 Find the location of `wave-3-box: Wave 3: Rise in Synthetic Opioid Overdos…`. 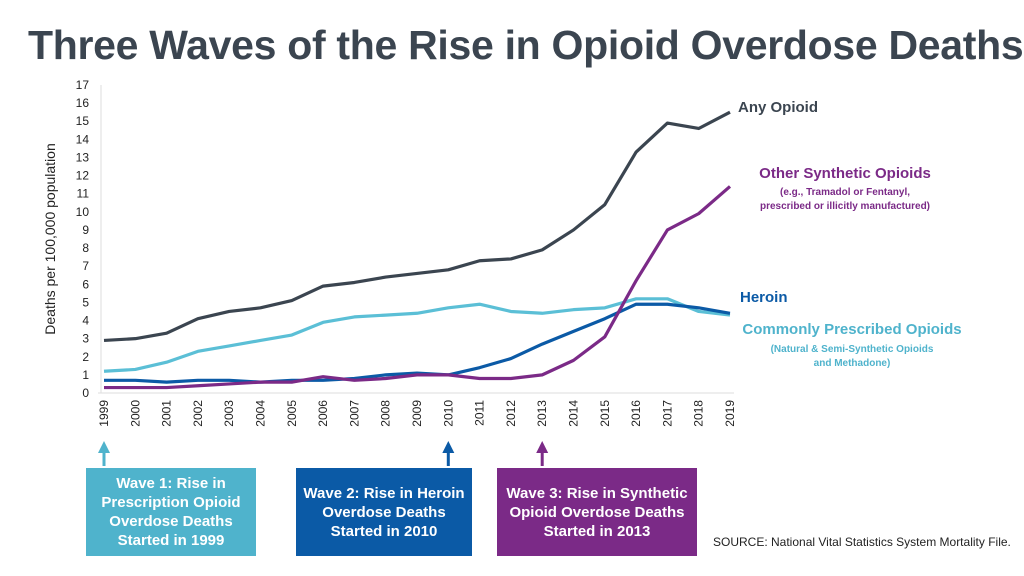

wave-3-box: Wave 3: Rise in Synthetic Opioid Overdos… is located at coordinates (597, 512).